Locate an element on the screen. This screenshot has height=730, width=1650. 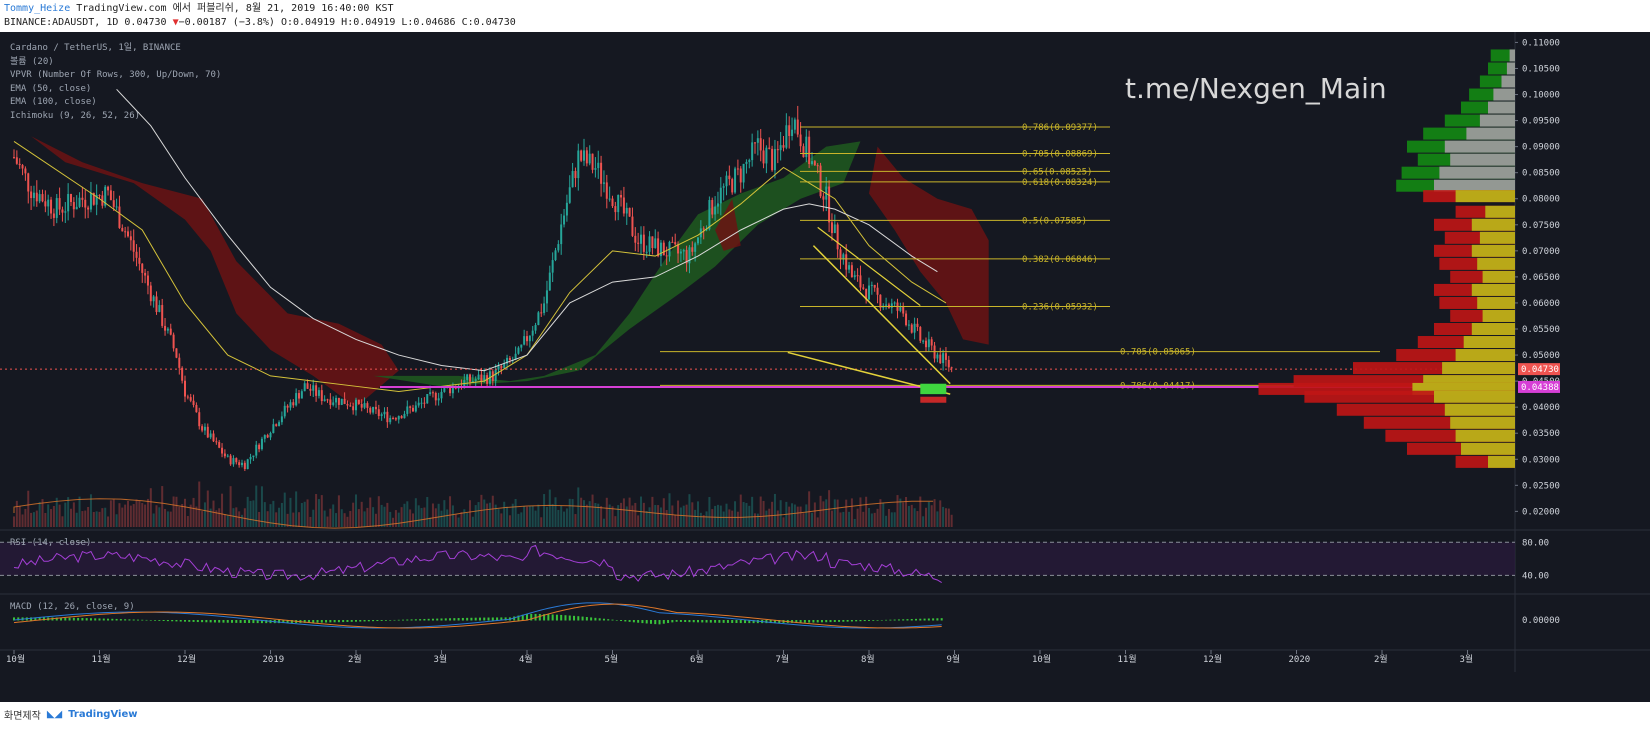
trend-line is located at coordinates (869, 266).